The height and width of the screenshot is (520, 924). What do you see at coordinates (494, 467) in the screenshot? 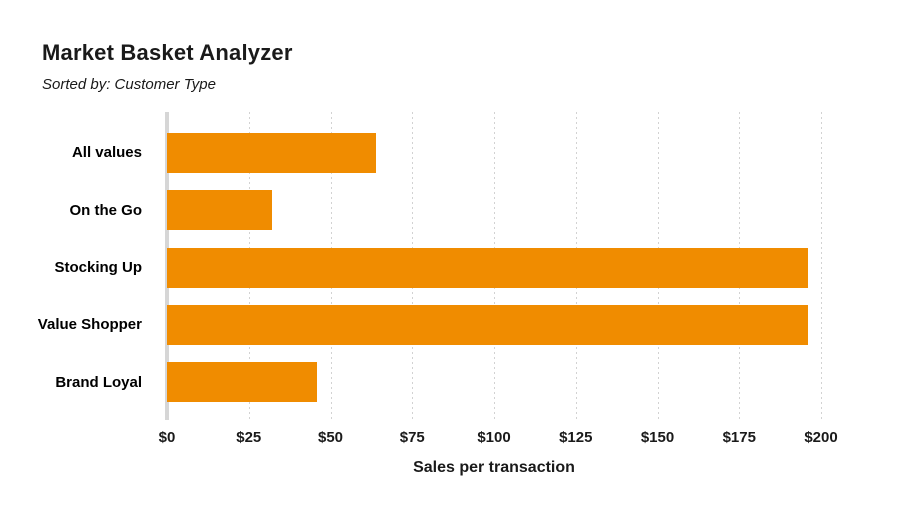
I see `x-axis-title: Sales per transaction` at bounding box center [494, 467].